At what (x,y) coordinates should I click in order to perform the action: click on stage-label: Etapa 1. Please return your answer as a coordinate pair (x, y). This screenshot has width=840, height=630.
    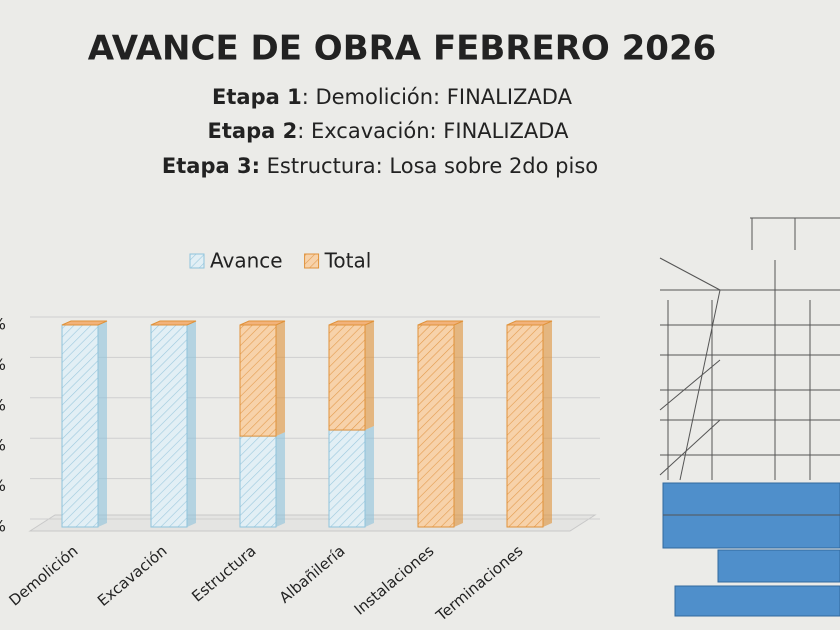
    Looking at the image, I should click on (257, 97).